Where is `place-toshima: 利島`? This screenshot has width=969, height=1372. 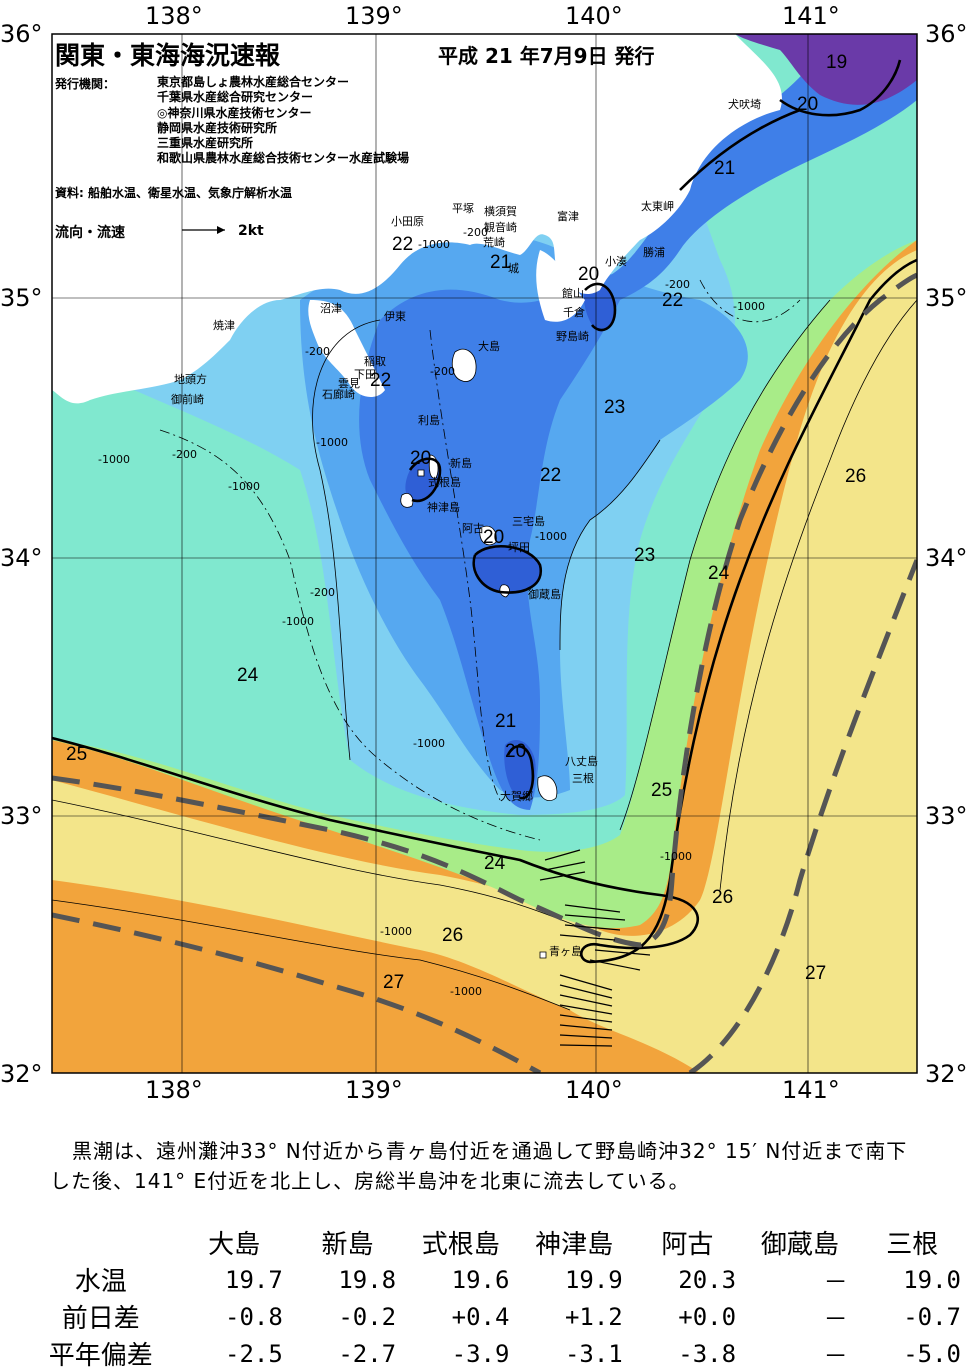 place-toshima: 利島 is located at coordinates (429, 420).